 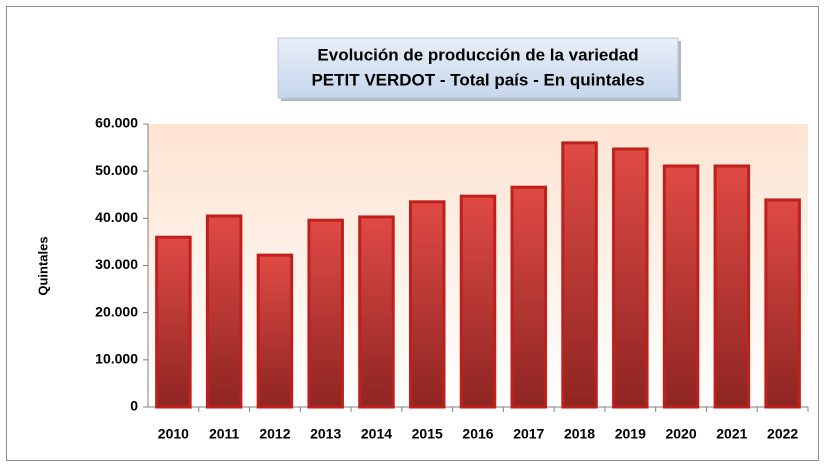 I want to click on x-tick-label: 2020, so click(x=680, y=434).